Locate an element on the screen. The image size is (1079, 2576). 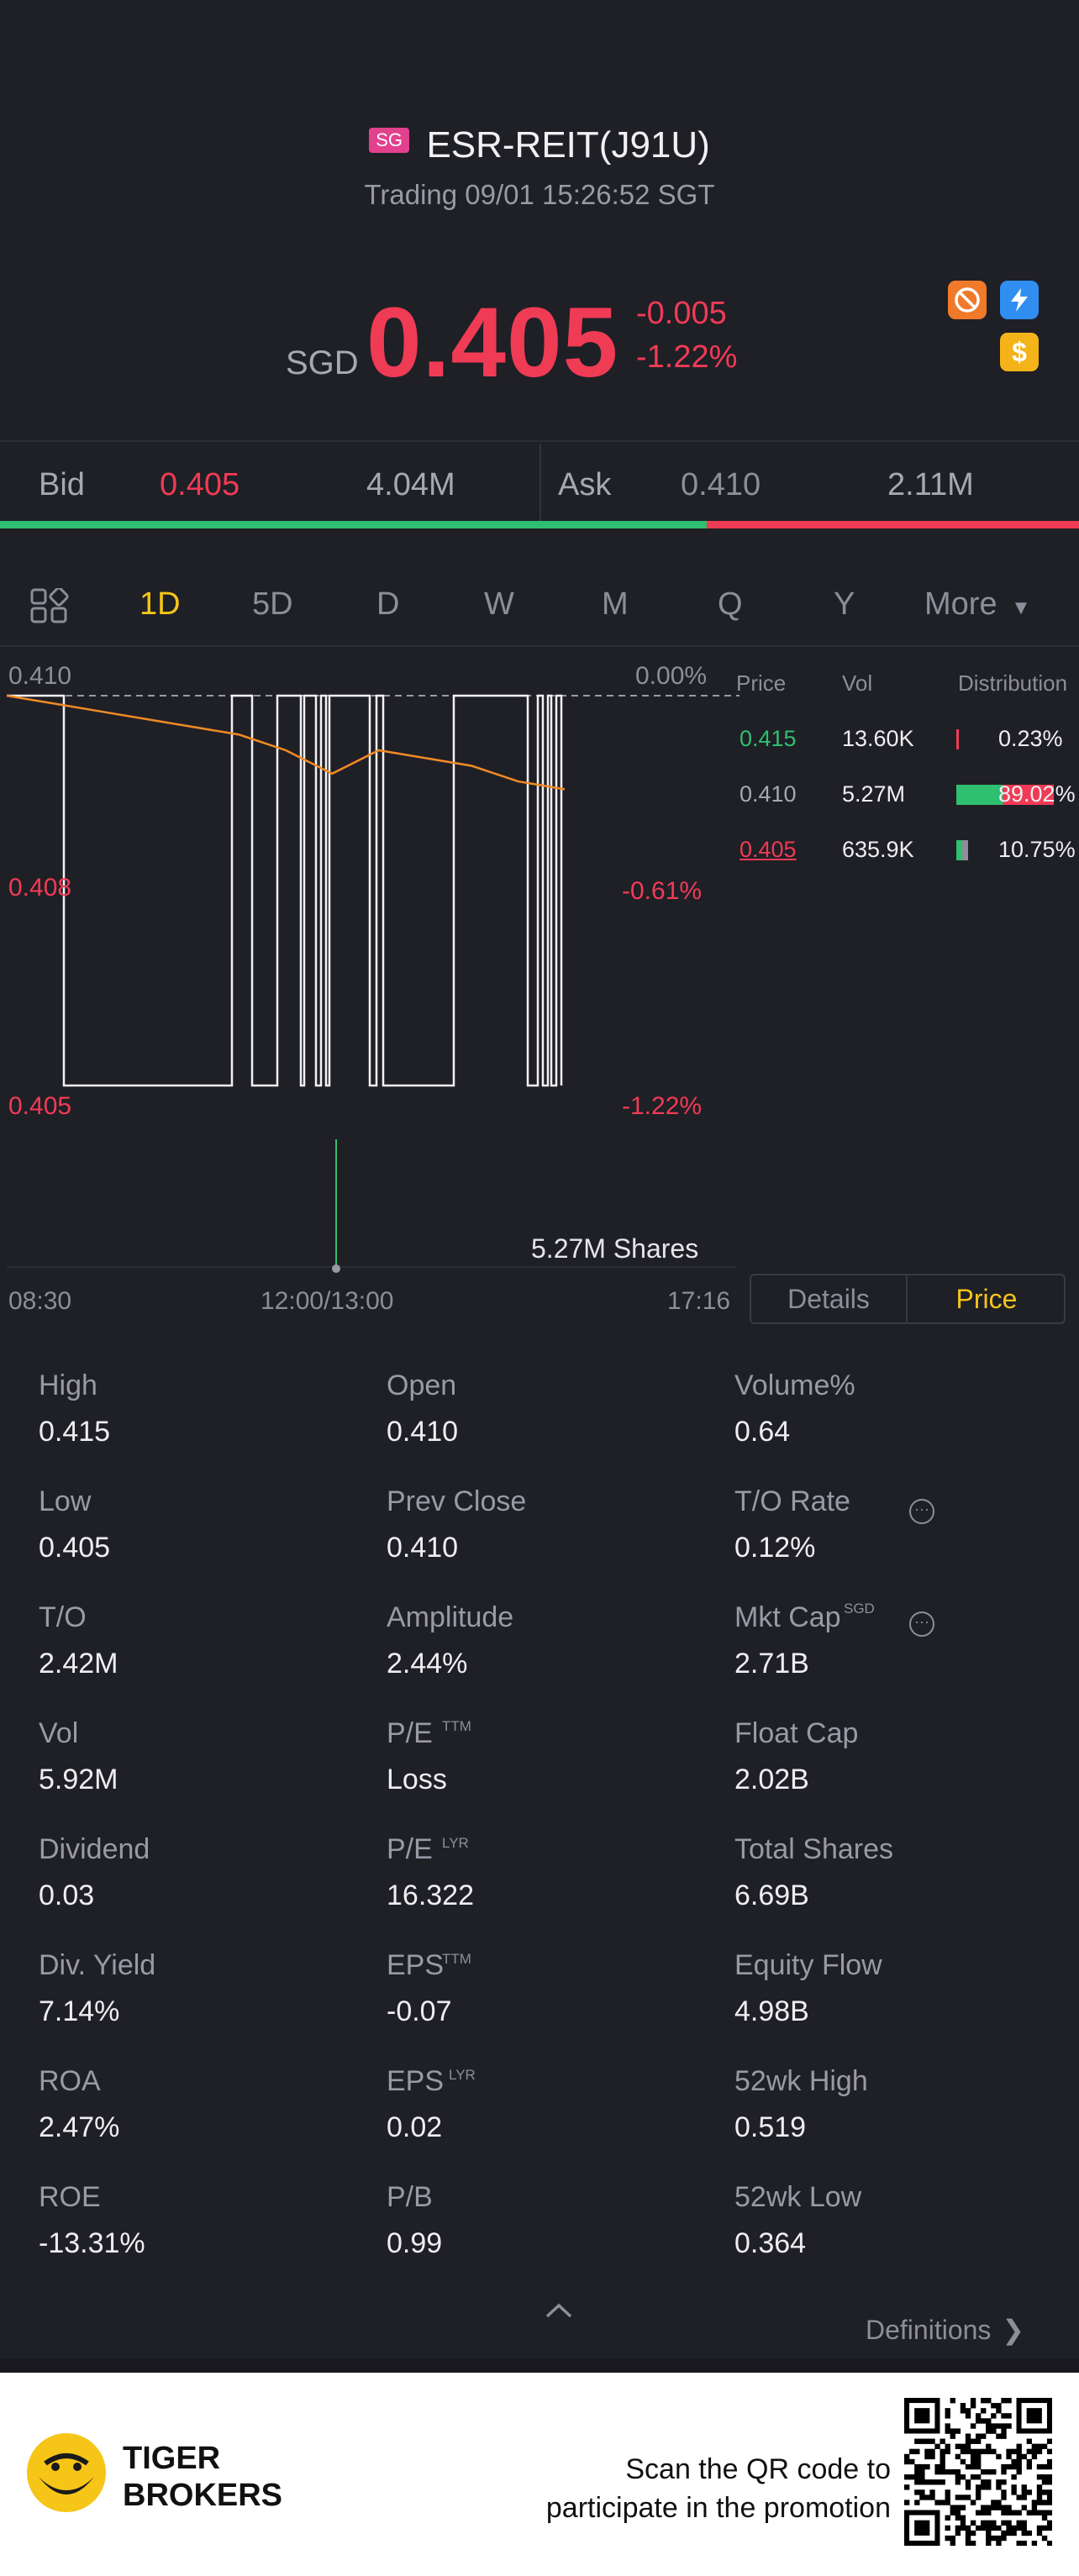
last-price: 0.405 is located at coordinates (492, 342).